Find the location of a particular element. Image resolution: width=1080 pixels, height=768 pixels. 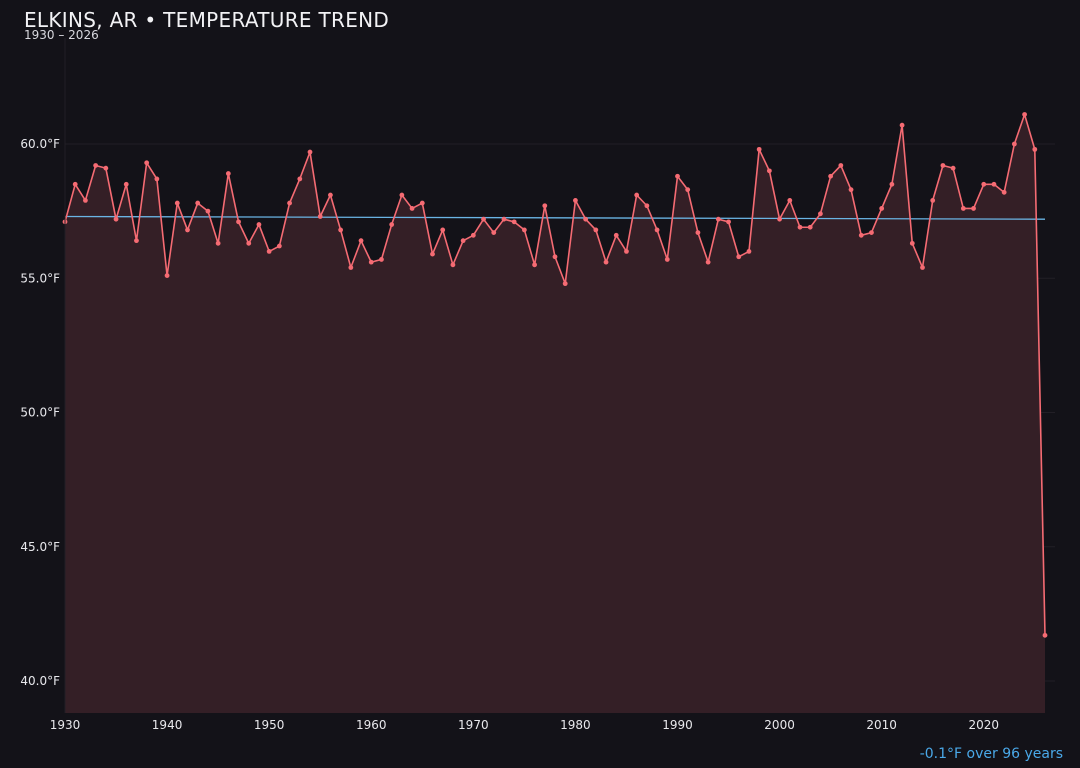

data-point-2002 is located at coordinates (800, 227).